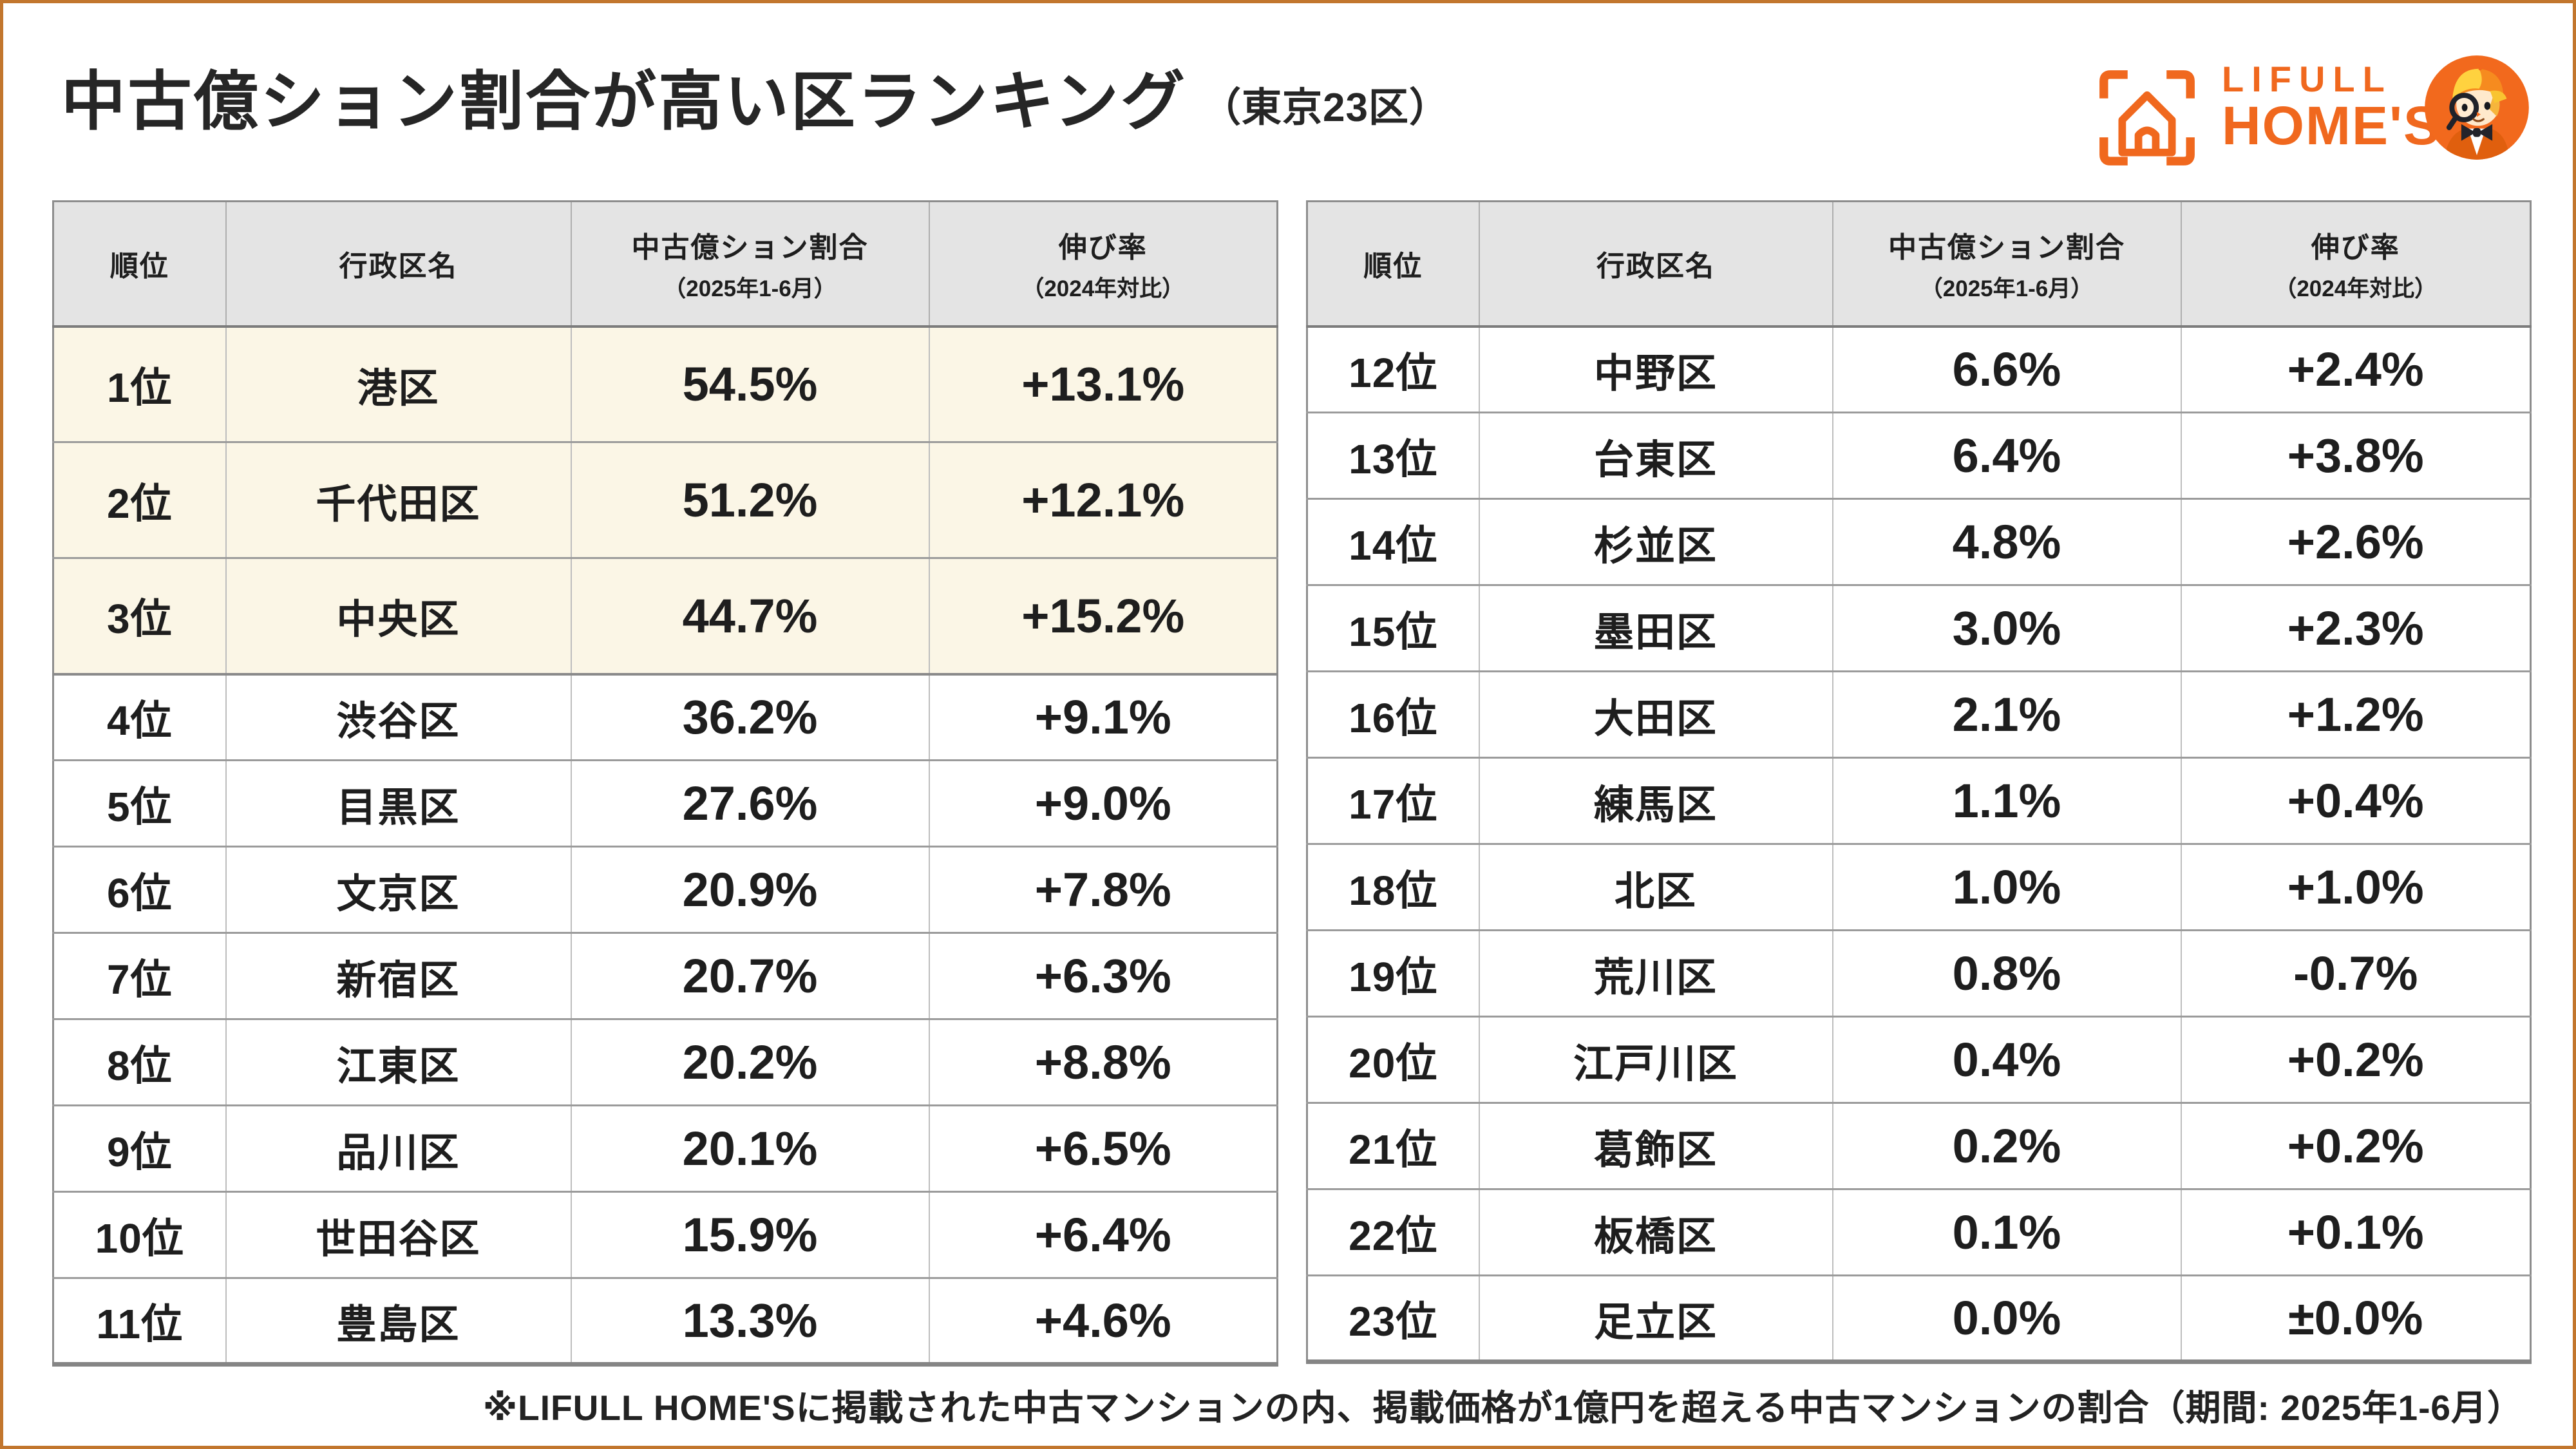  Describe the element at coordinates (2006, 541) in the screenshot. I see `ratio-cell: 4.8%` at that location.